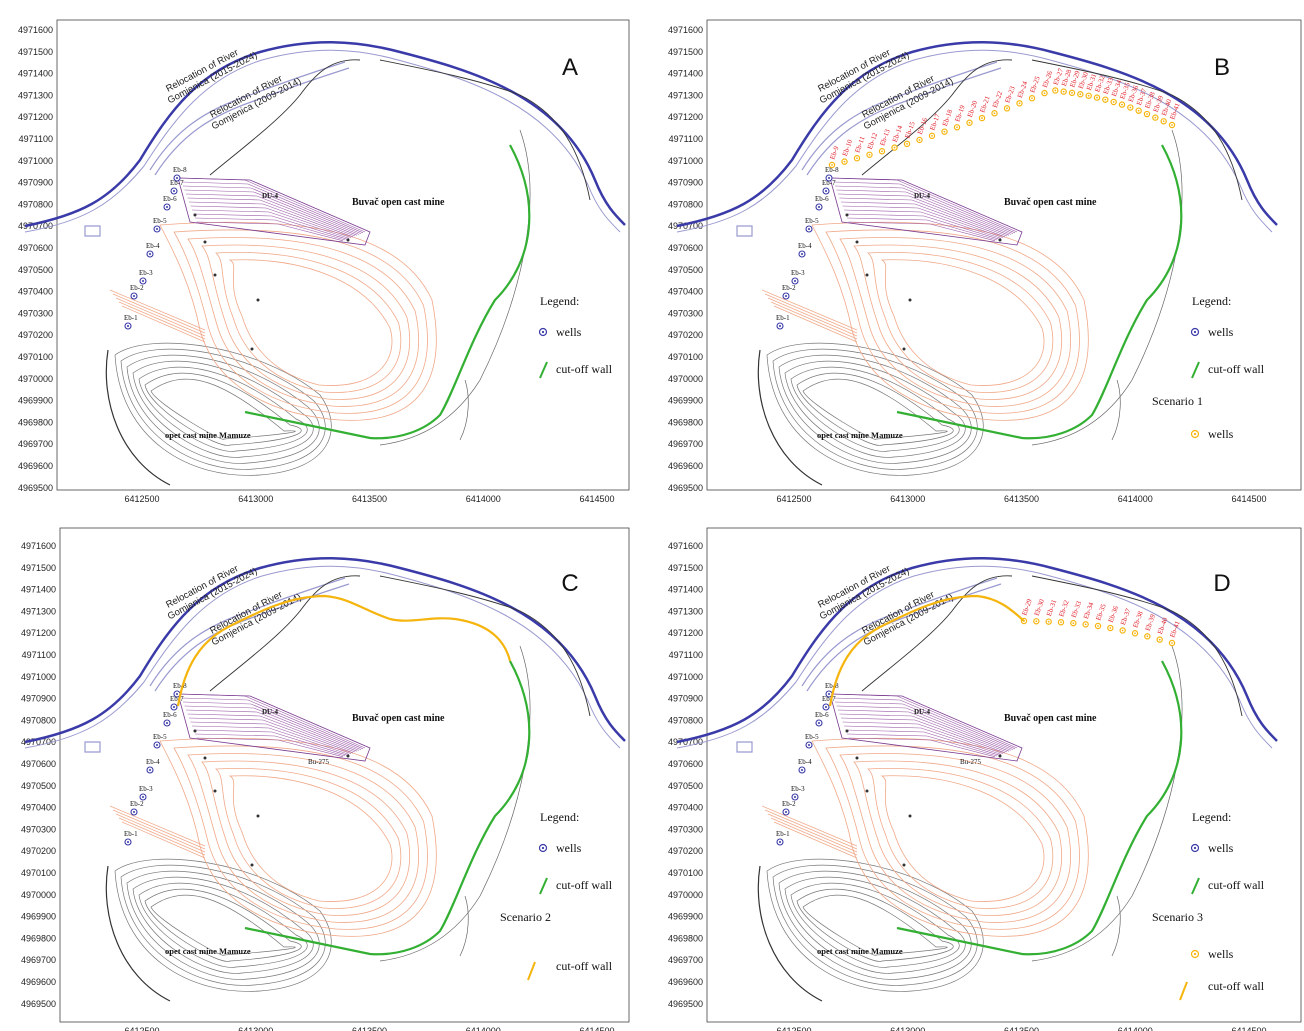  Describe the element at coordinates (848, 147) in the screenshot. I see `scenario-well-label: Eb-10` at that location.